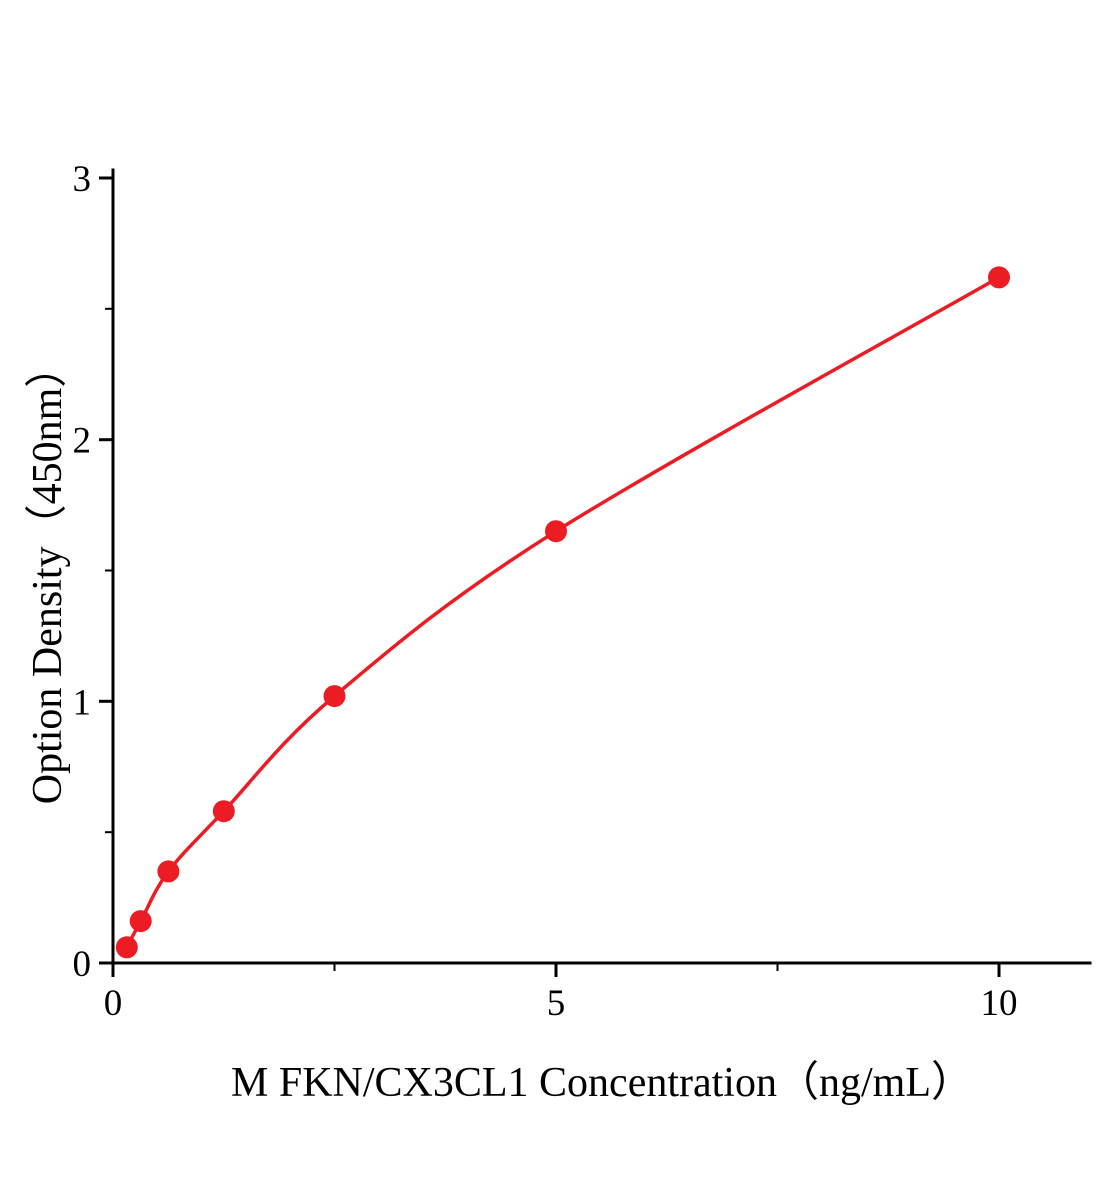  What do you see at coordinates (82, 964) in the screenshot?
I see `y-tick-label: 0` at bounding box center [82, 964].